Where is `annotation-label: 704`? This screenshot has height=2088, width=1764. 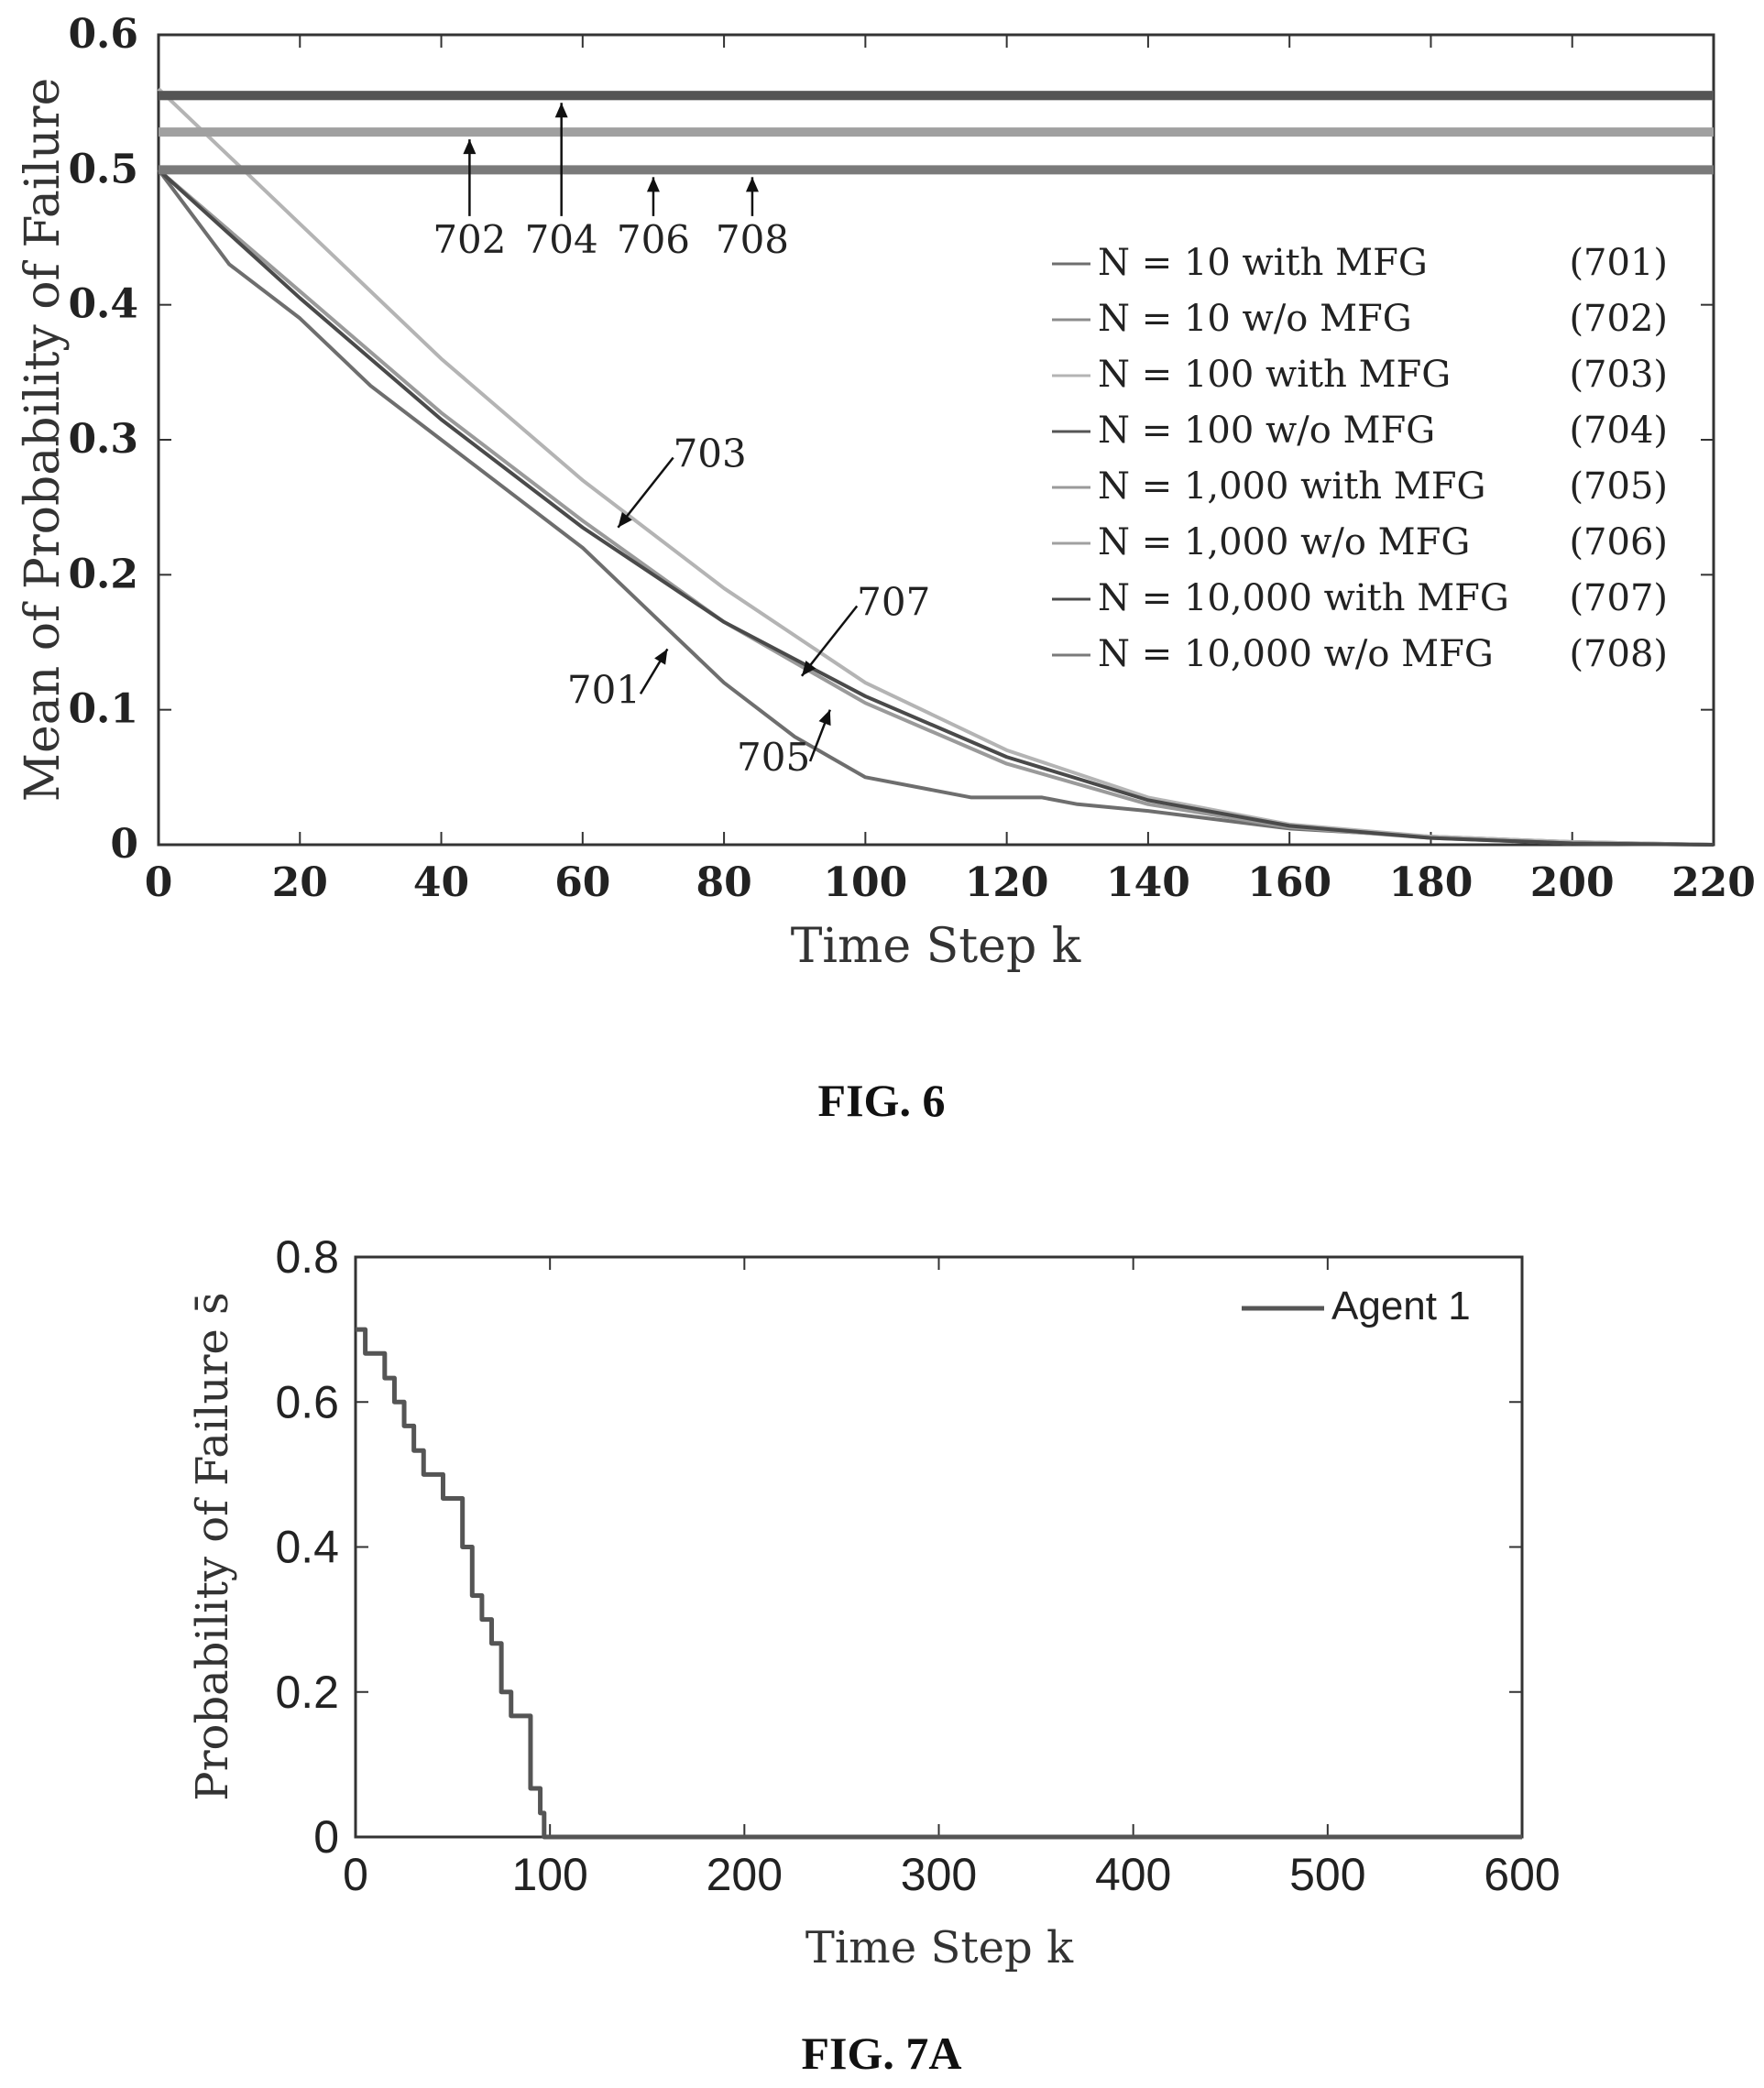
annotation-label: 704 is located at coordinates (561, 239).